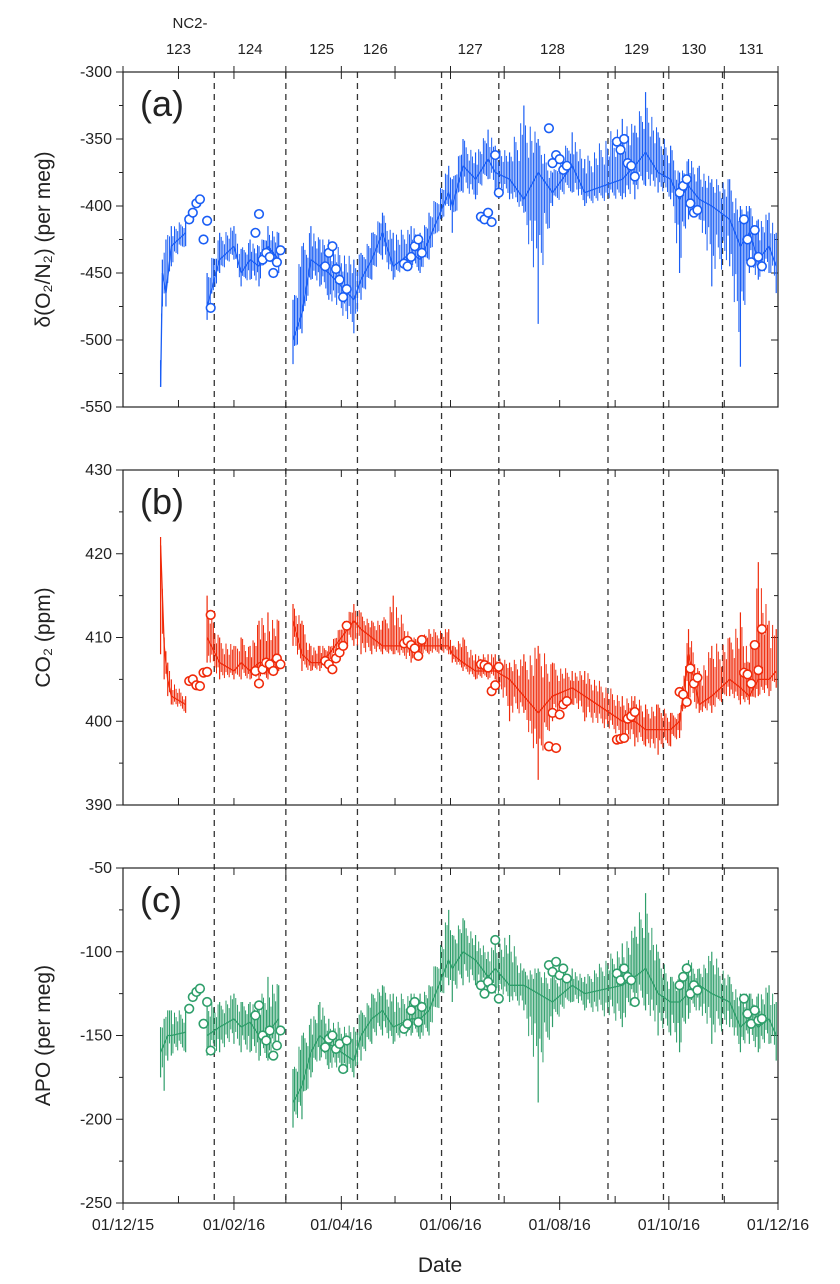  What do you see at coordinates (96, 340) in the screenshot?
I see `y-tick-label: -500` at bounding box center [96, 340].